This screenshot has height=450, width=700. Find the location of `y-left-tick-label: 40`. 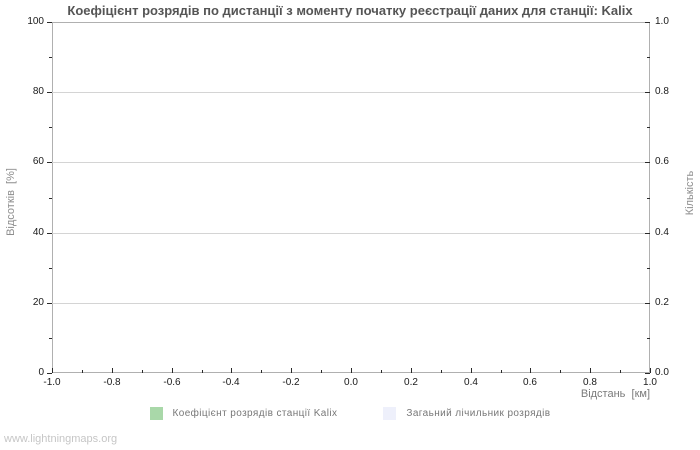

y-left-tick-label: 40 is located at coordinates (38, 232).